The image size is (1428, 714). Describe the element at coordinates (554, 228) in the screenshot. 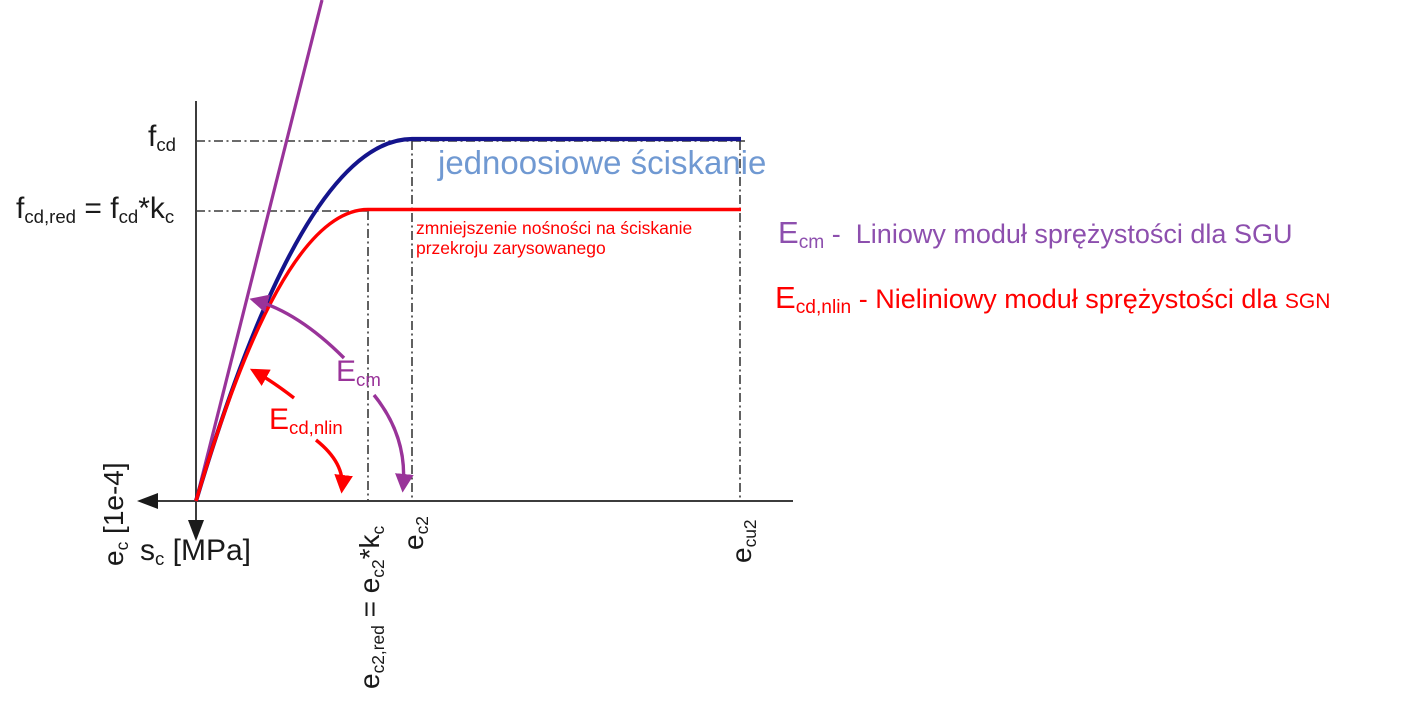

I see `reduction-note-line1: zmniejszenie nośności na ściskanie` at that location.